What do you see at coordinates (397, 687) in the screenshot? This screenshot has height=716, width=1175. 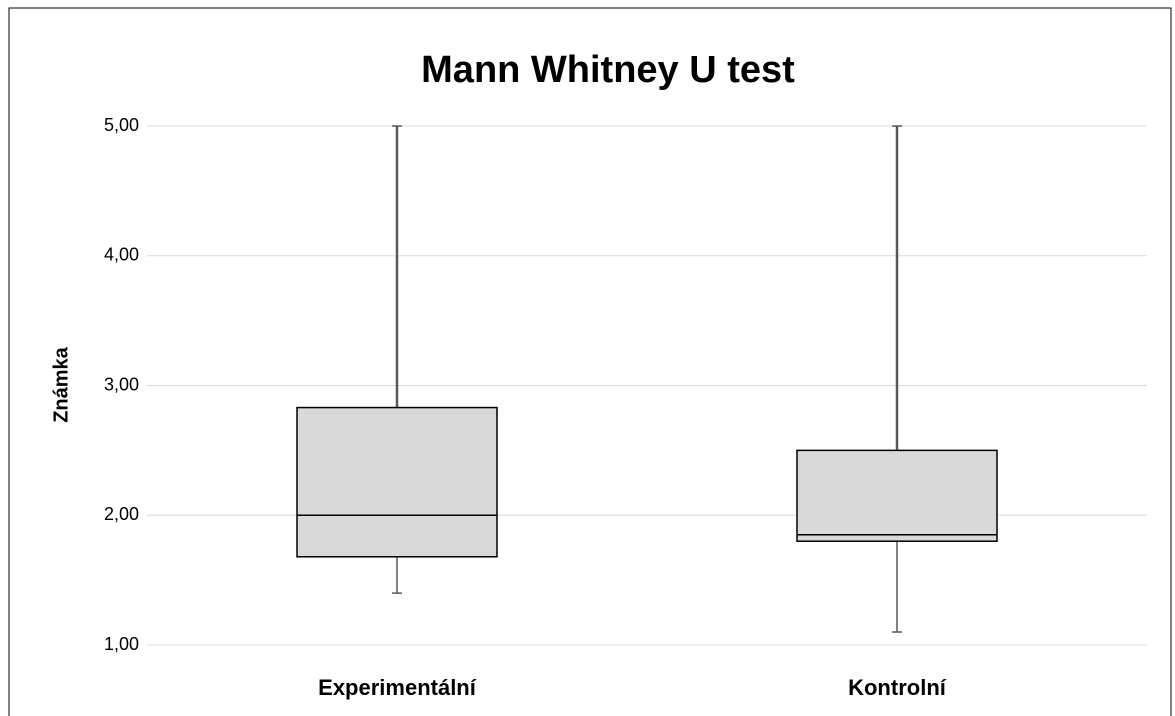 I see `x-tick-label: Experimentální` at bounding box center [397, 687].